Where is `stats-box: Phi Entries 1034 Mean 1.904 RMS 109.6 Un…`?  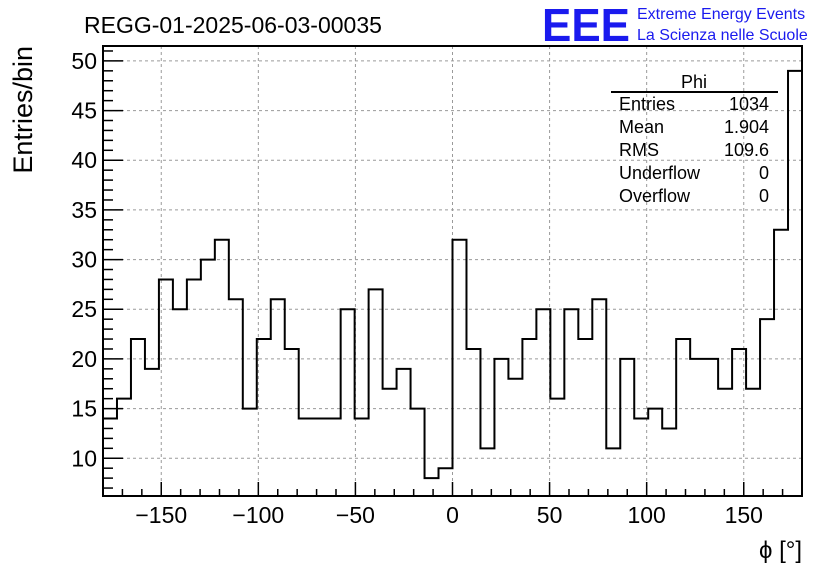
stats-box: Phi Entries 1034 Mean 1.904 RMS 109.6 Un… is located at coordinates (694, 139).